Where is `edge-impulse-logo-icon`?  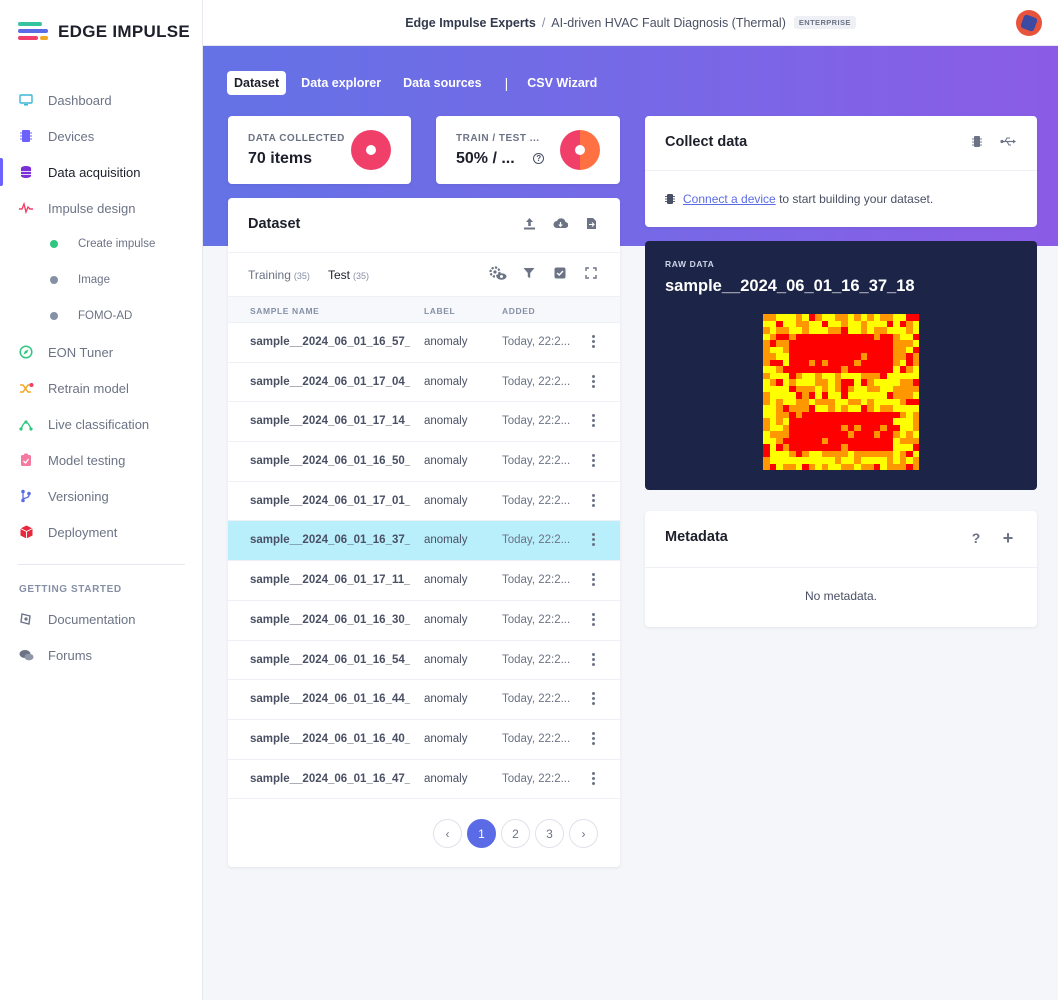
edge-impulse-logo-icon is located at coordinates (34, 32).